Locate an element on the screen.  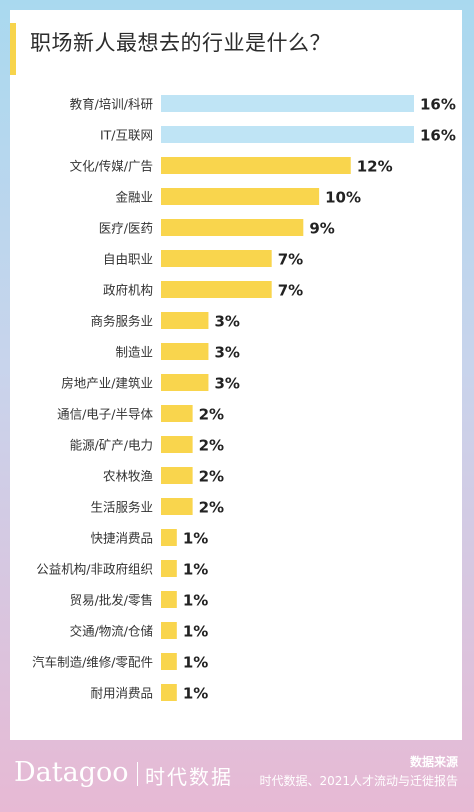
value-label: 10% is located at coordinates (343, 198).